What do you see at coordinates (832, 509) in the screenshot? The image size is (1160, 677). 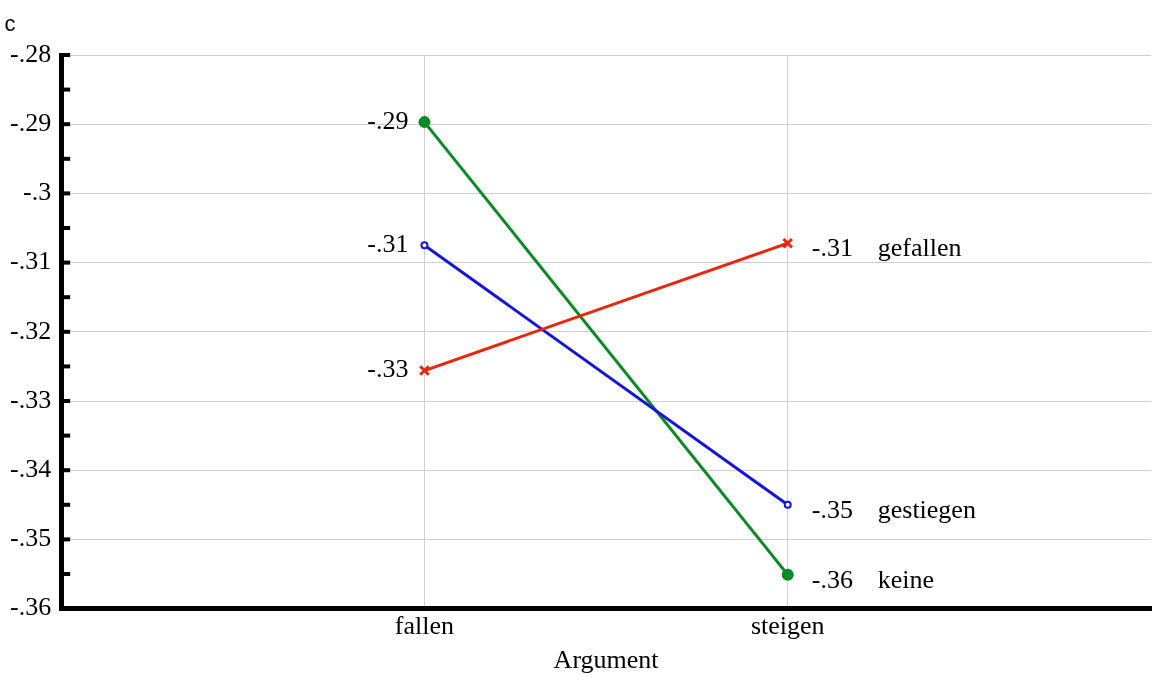 I see `data-label: -.35` at bounding box center [832, 509].